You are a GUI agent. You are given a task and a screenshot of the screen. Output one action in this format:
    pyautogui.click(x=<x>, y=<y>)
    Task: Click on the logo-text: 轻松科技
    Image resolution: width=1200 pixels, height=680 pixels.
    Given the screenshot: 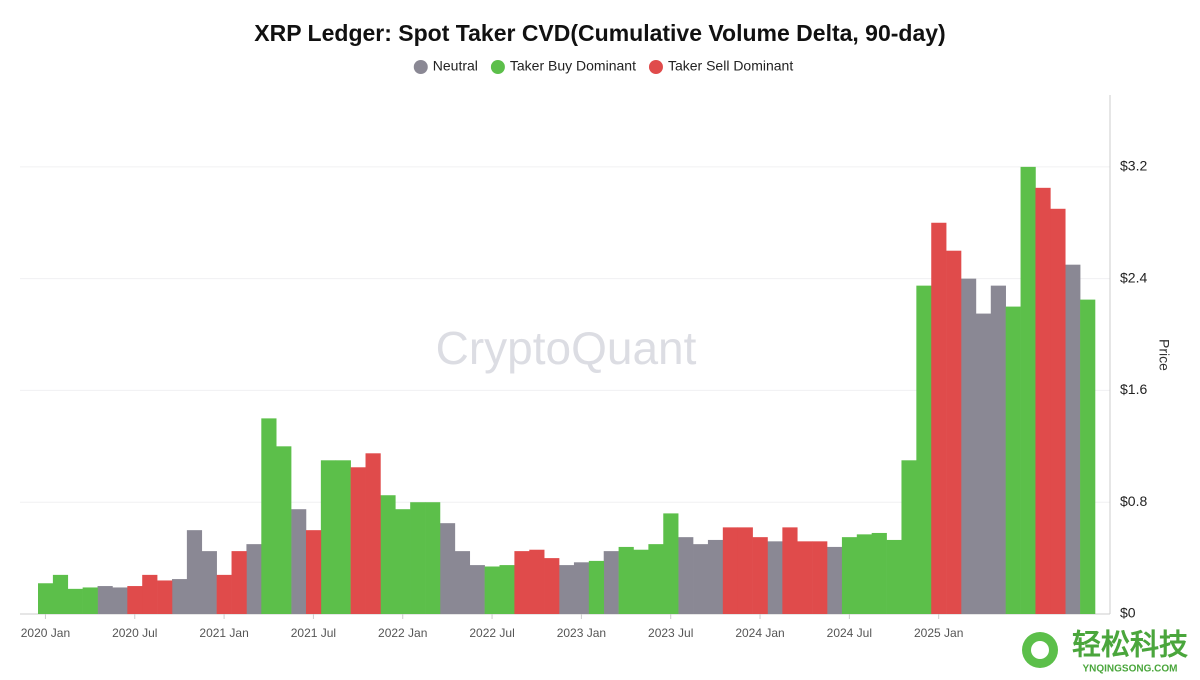 What is the action you would take?
    pyautogui.click(x=1130, y=645)
    